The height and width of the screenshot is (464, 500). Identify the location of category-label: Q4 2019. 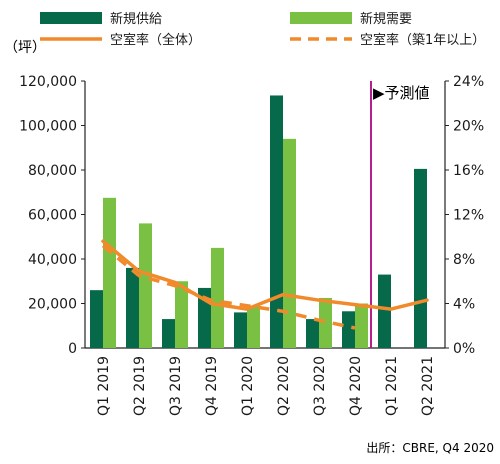
(212, 386).